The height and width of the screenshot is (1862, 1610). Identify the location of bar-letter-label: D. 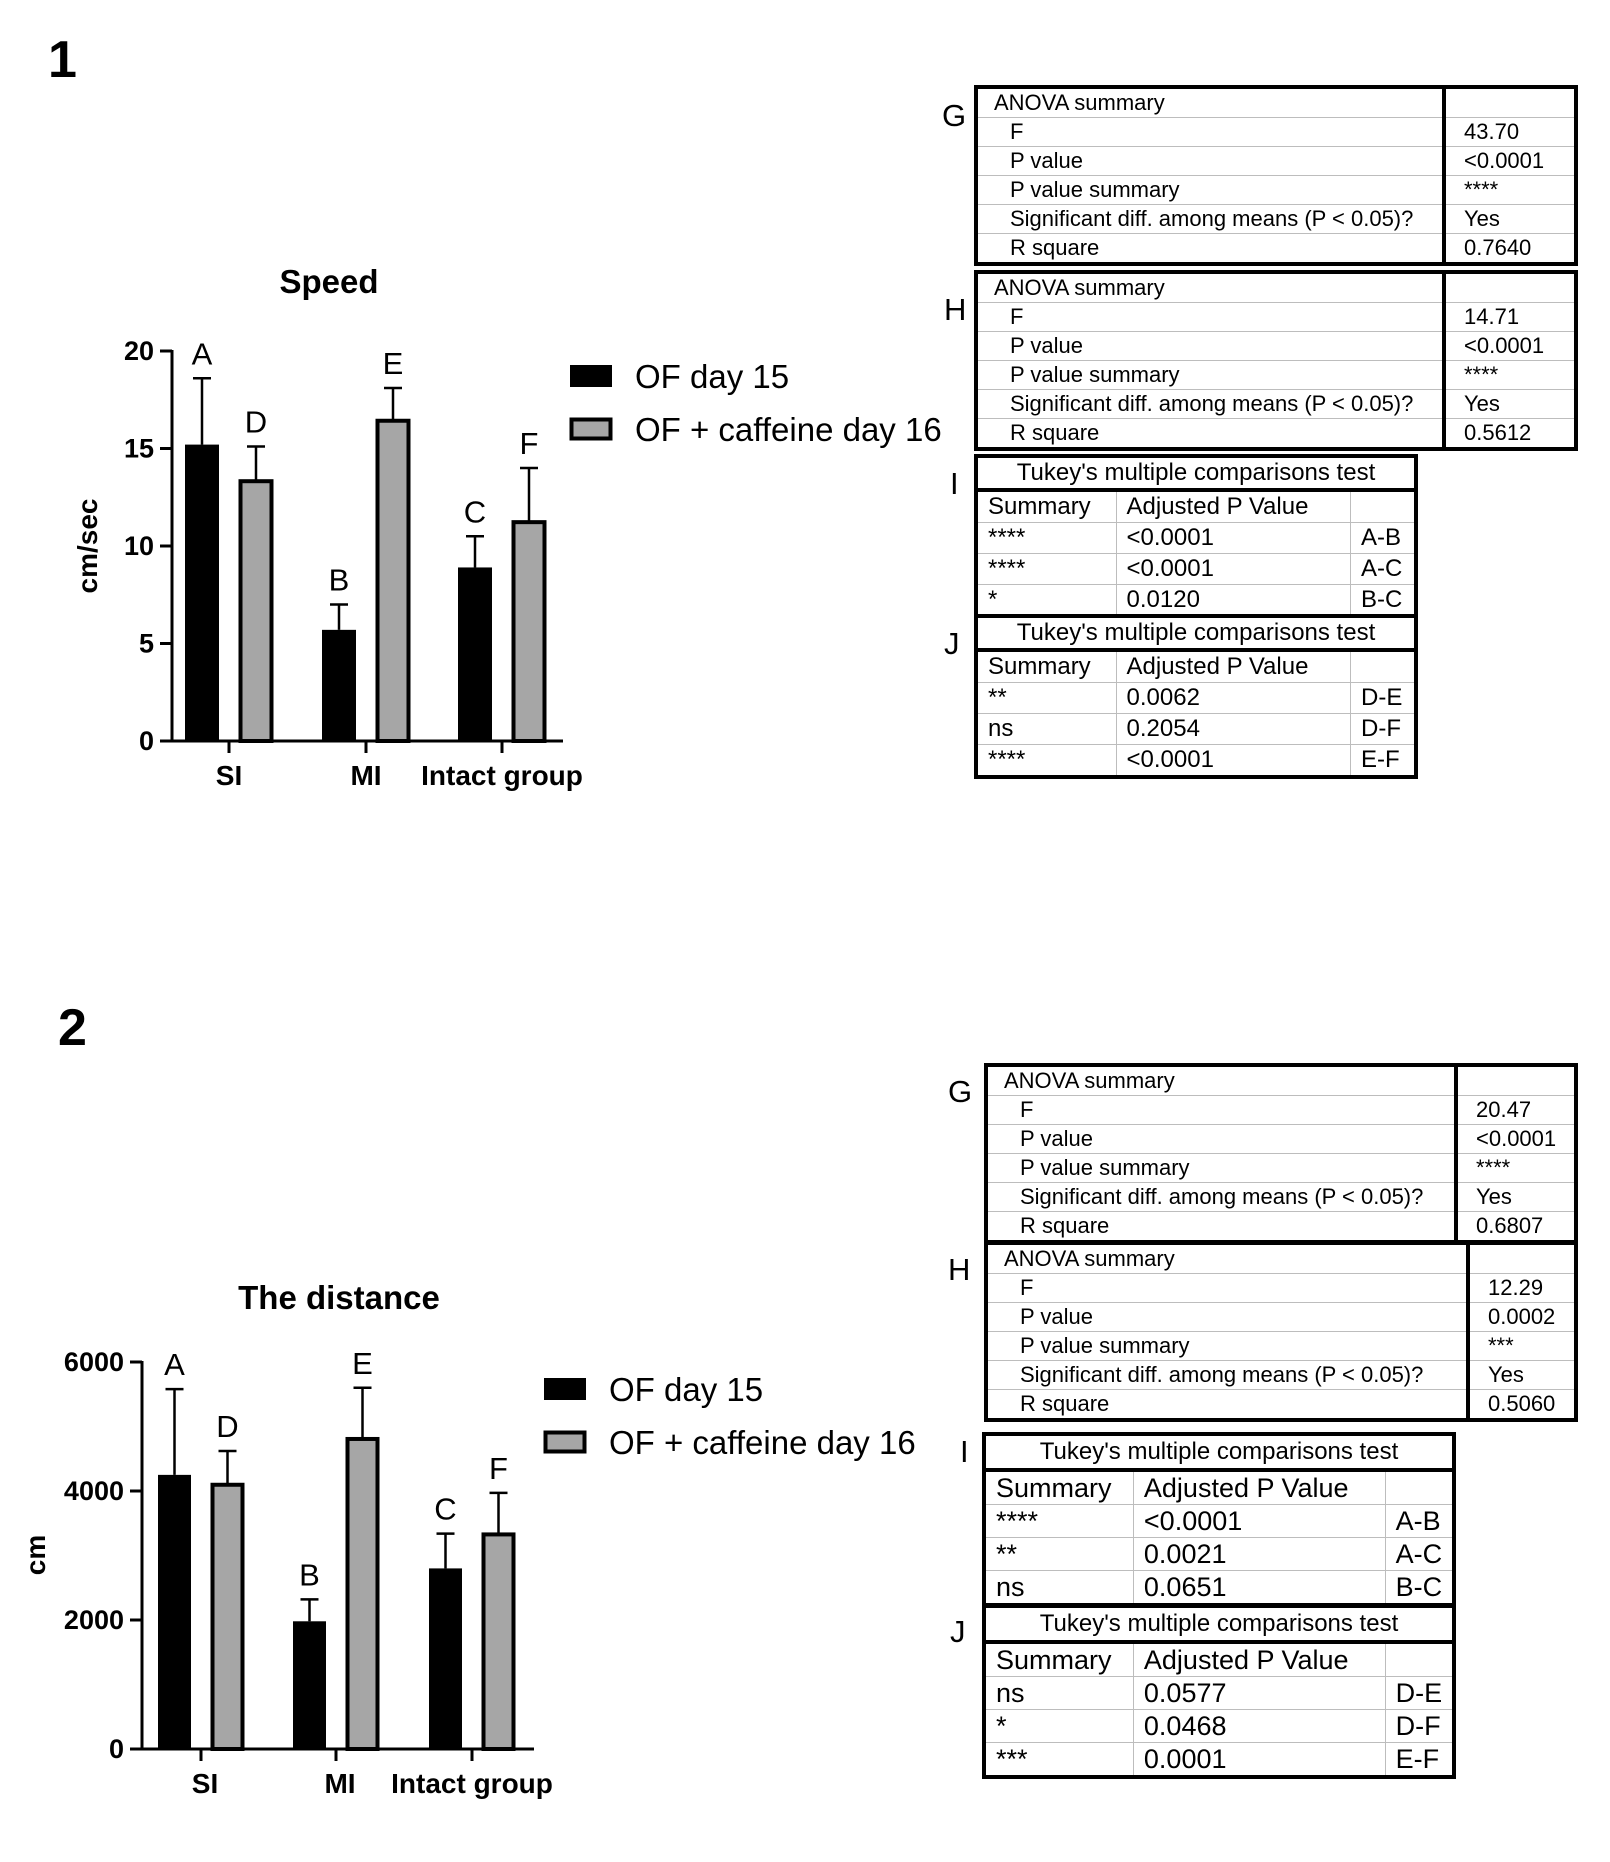
(256, 422).